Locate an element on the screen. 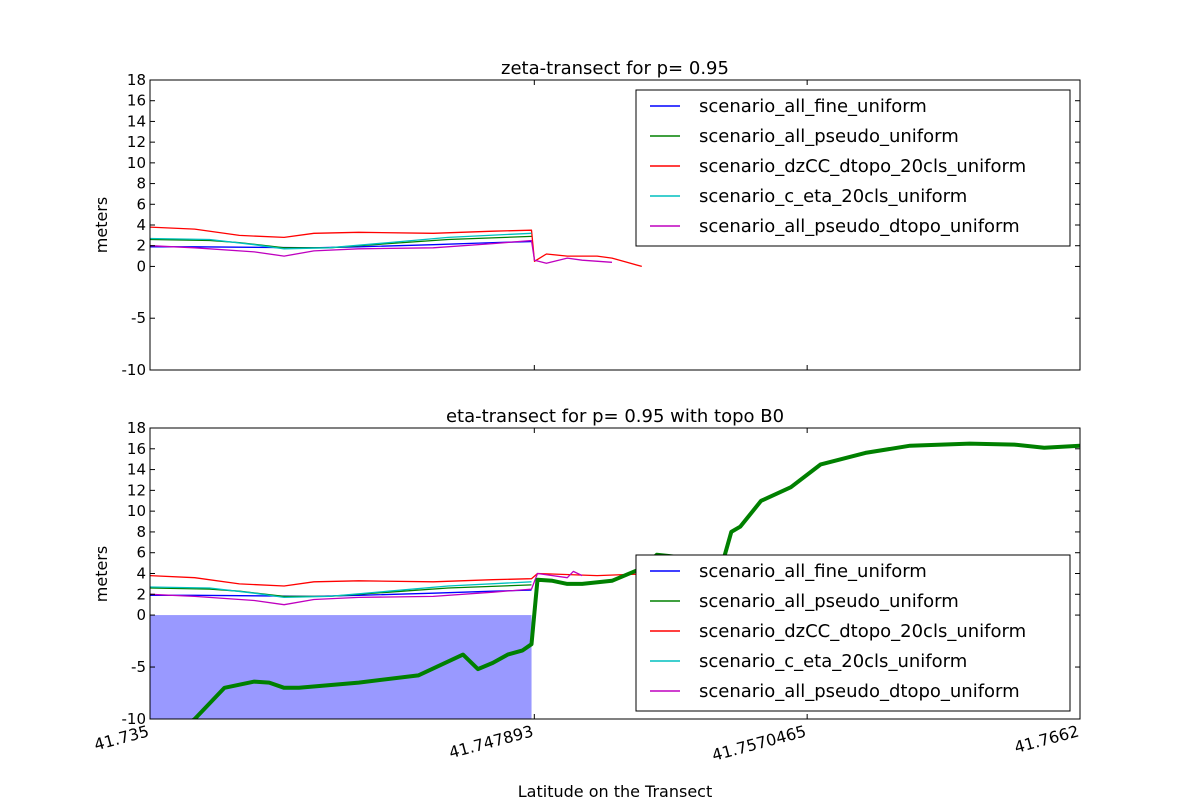 The height and width of the screenshot is (800, 1200). x-tick-label: 41.7662 is located at coordinates (1046, 739).